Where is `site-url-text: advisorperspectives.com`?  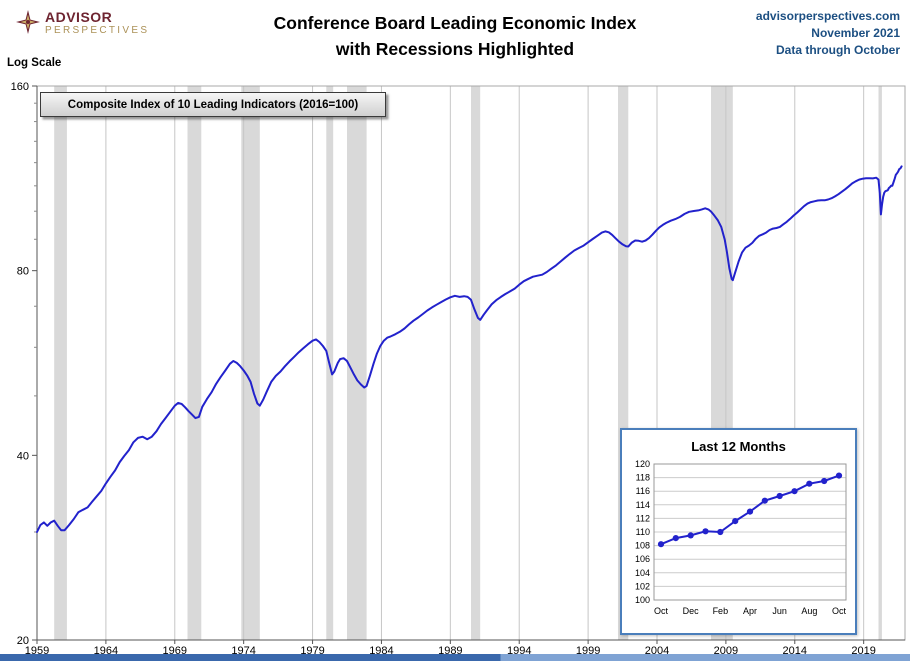
site-url-text: advisorperspectives.com is located at coordinates (827, 16).